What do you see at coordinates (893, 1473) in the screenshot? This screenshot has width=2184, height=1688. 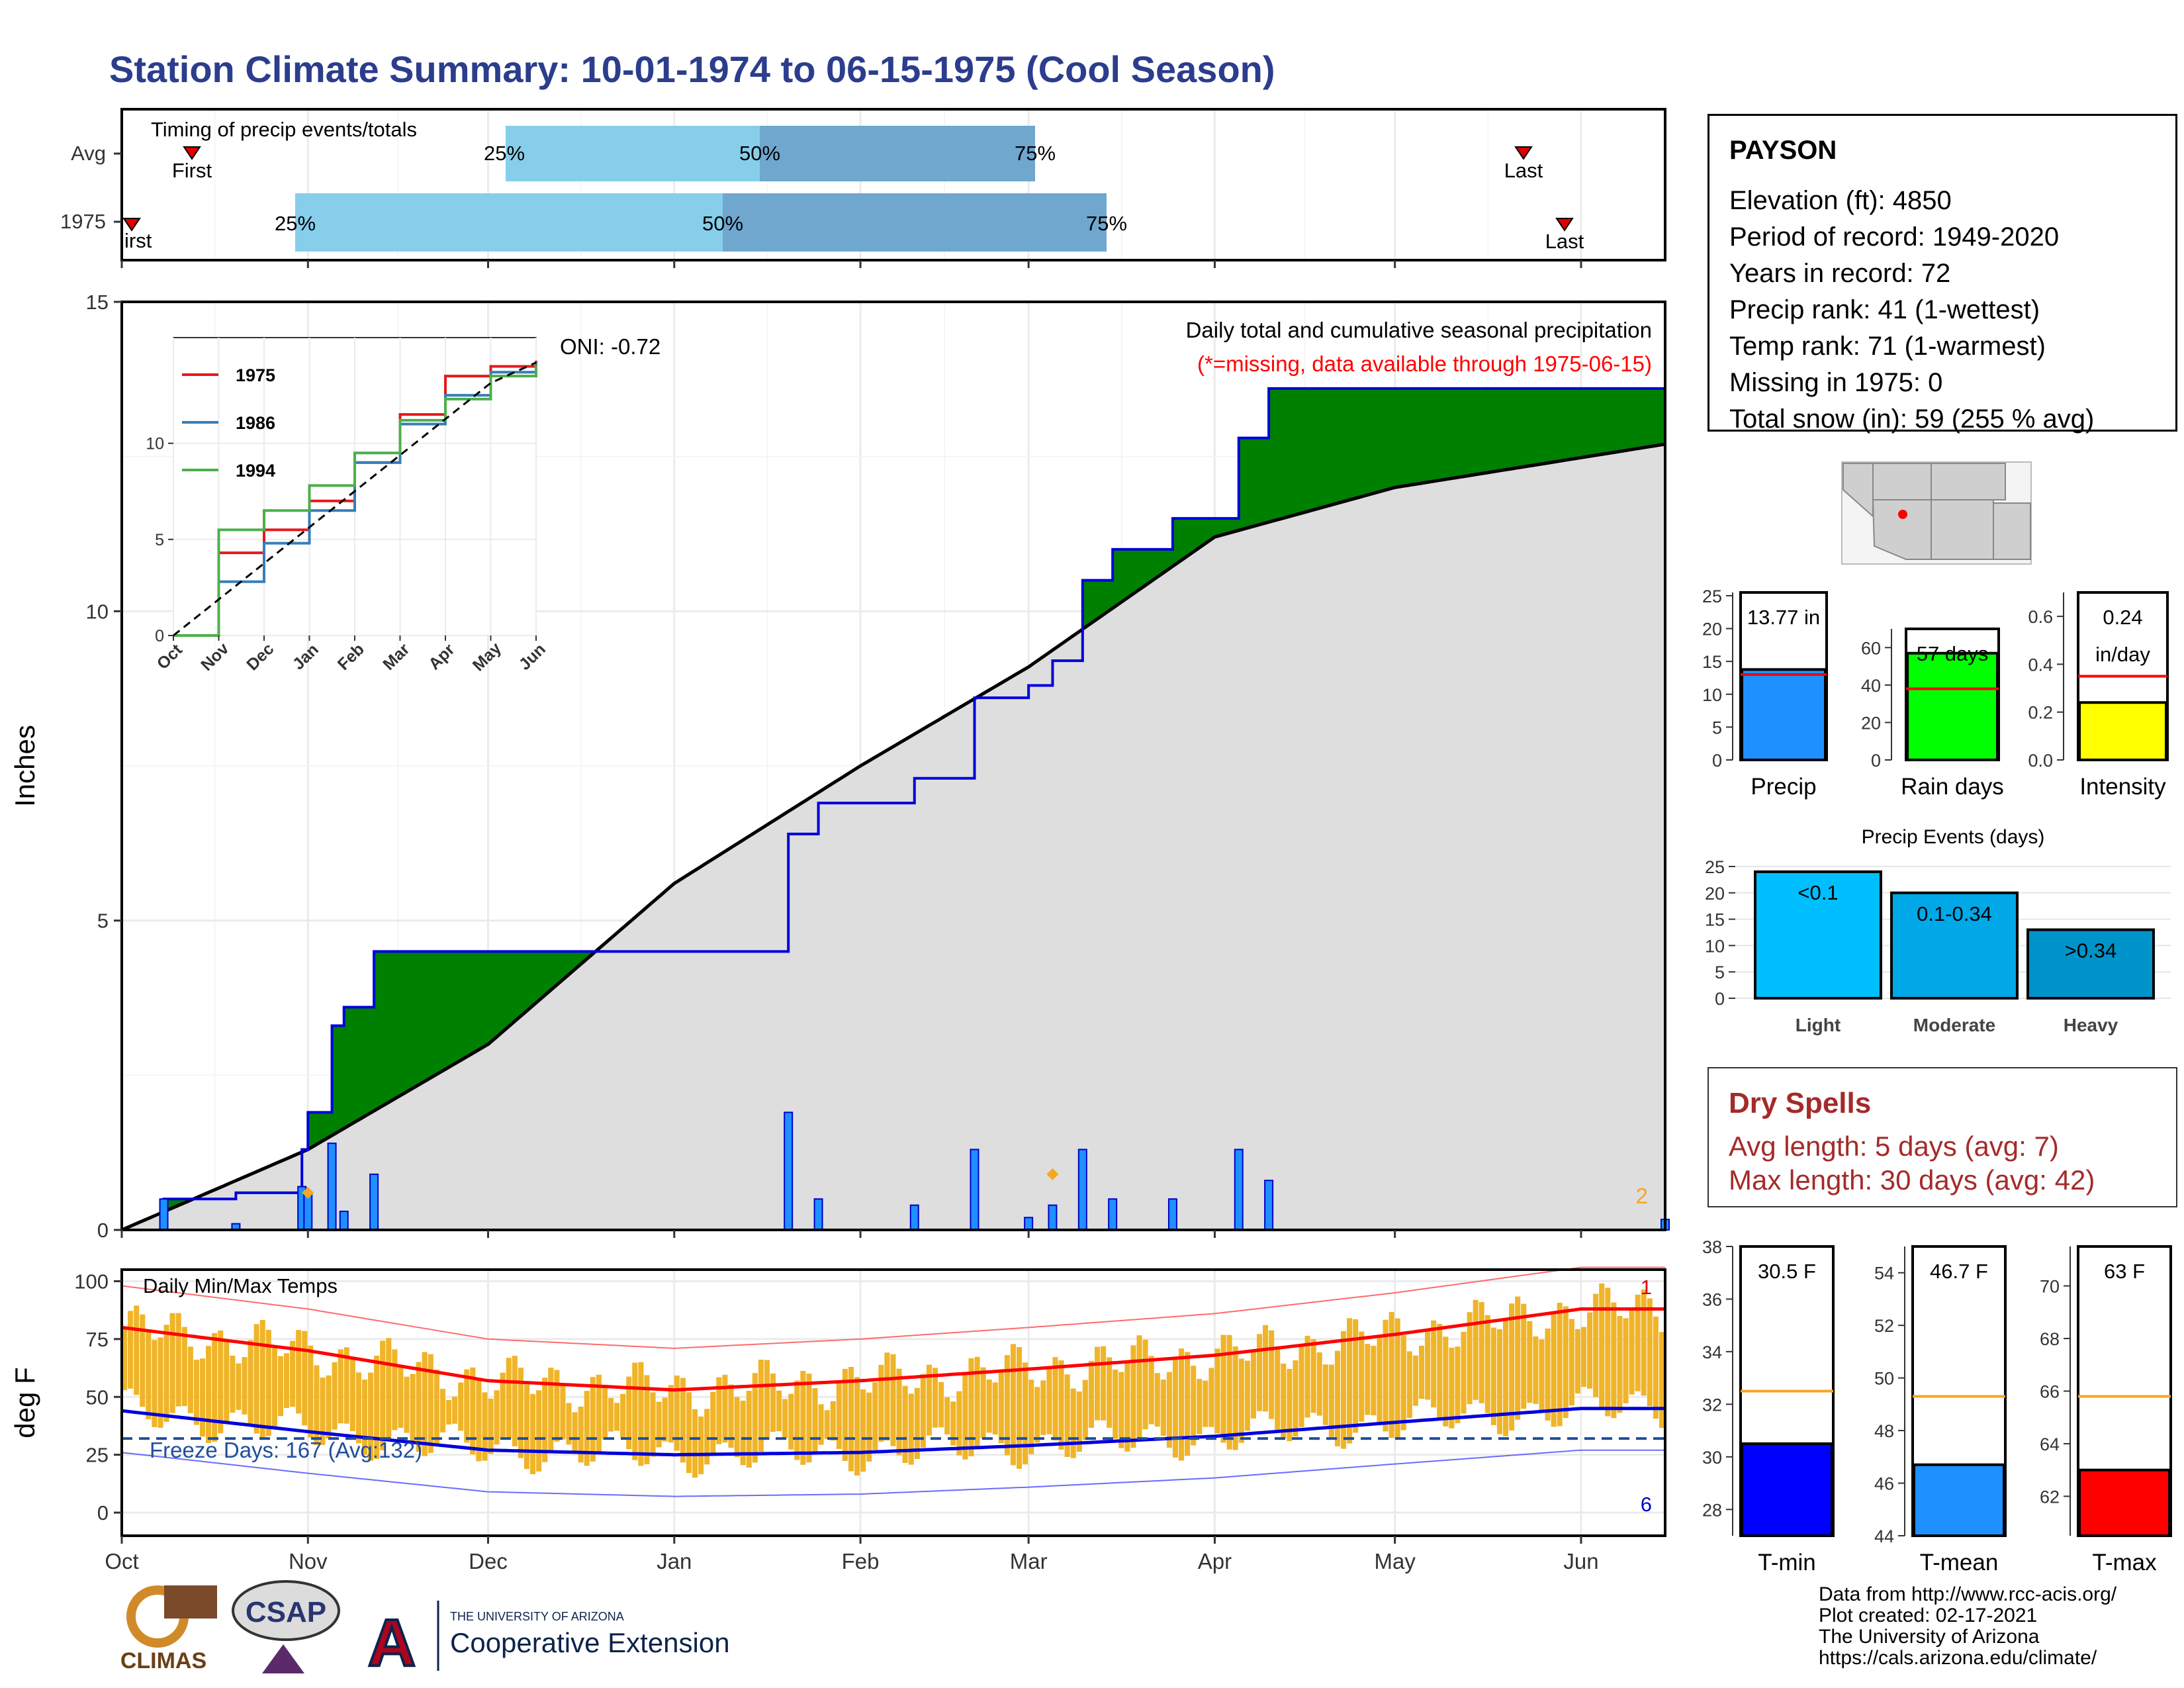 I see `record-low-line` at bounding box center [893, 1473].